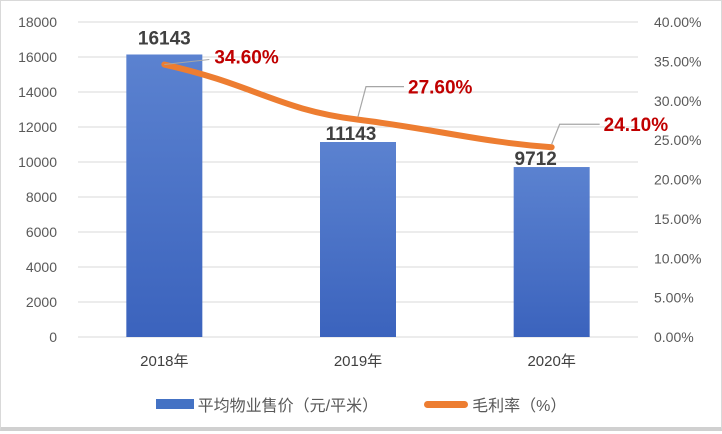 This screenshot has height=434, width=722. I want to click on legend-label-margin: 毛利率（%）, so click(519, 406).